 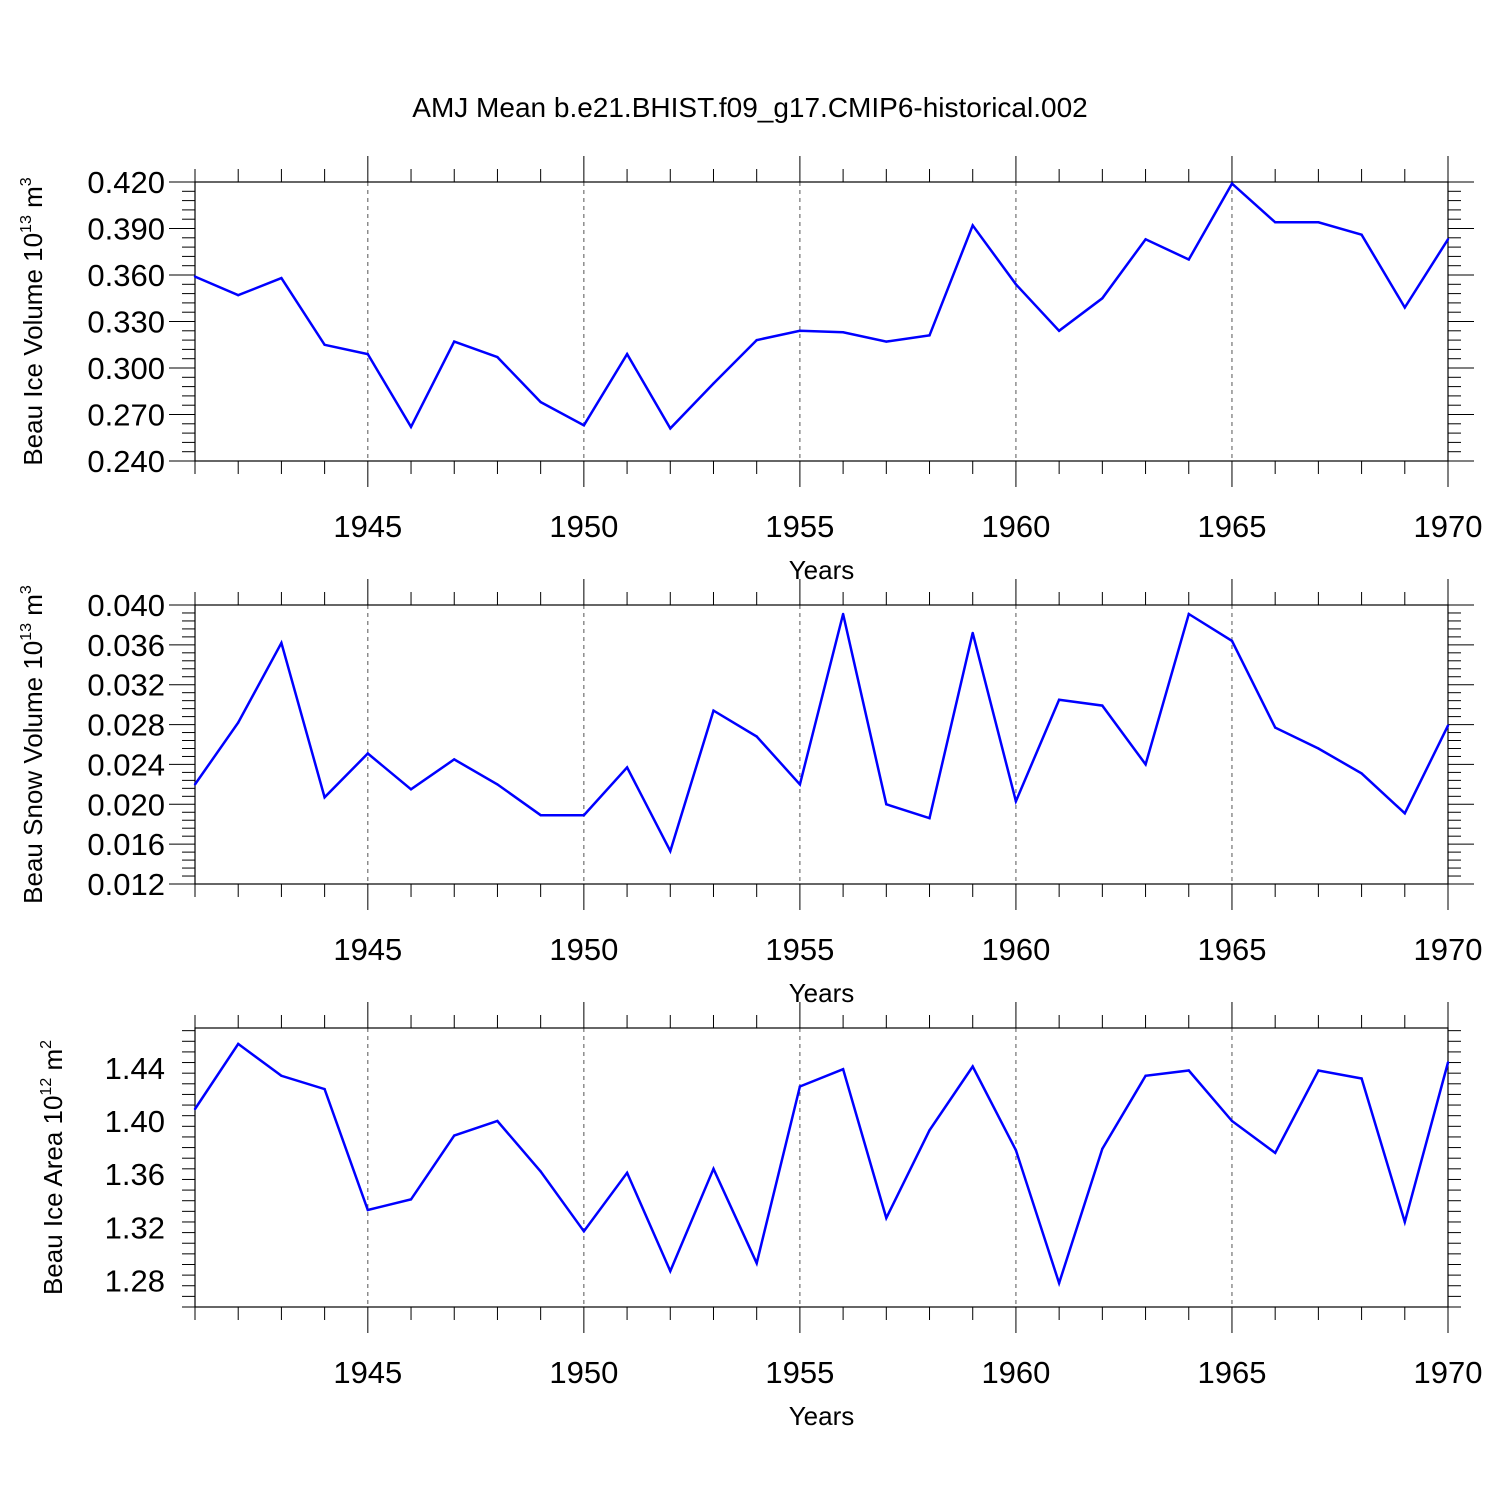 What do you see at coordinates (126, 804) in the screenshot?
I see `y-tick-label-0.020: 0.020` at bounding box center [126, 804].